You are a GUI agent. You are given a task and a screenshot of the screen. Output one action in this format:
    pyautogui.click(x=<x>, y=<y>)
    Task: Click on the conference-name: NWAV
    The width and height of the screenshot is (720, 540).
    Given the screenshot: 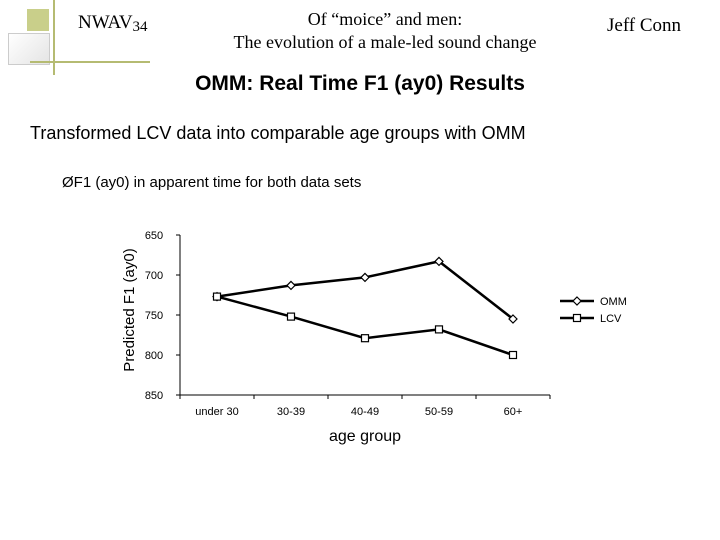 What is the action you would take?
    pyautogui.click(x=105, y=22)
    